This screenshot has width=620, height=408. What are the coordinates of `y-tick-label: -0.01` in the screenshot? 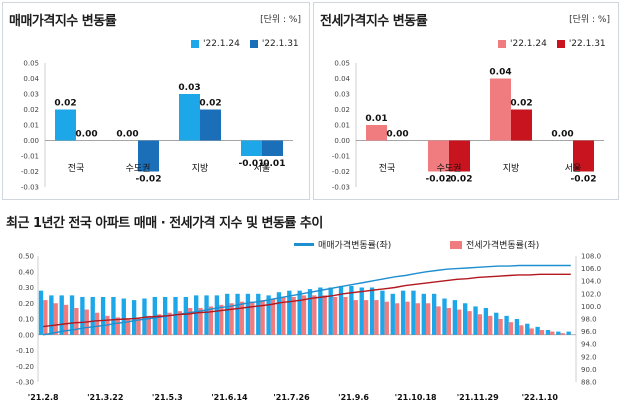 It's located at (341, 157).